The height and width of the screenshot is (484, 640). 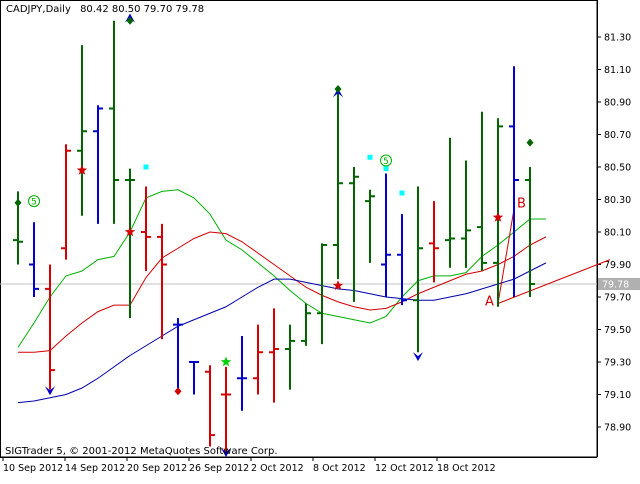 What do you see at coordinates (95, 468) in the screenshot?
I see `x-tick-label: 14 Sep 2012` at bounding box center [95, 468].